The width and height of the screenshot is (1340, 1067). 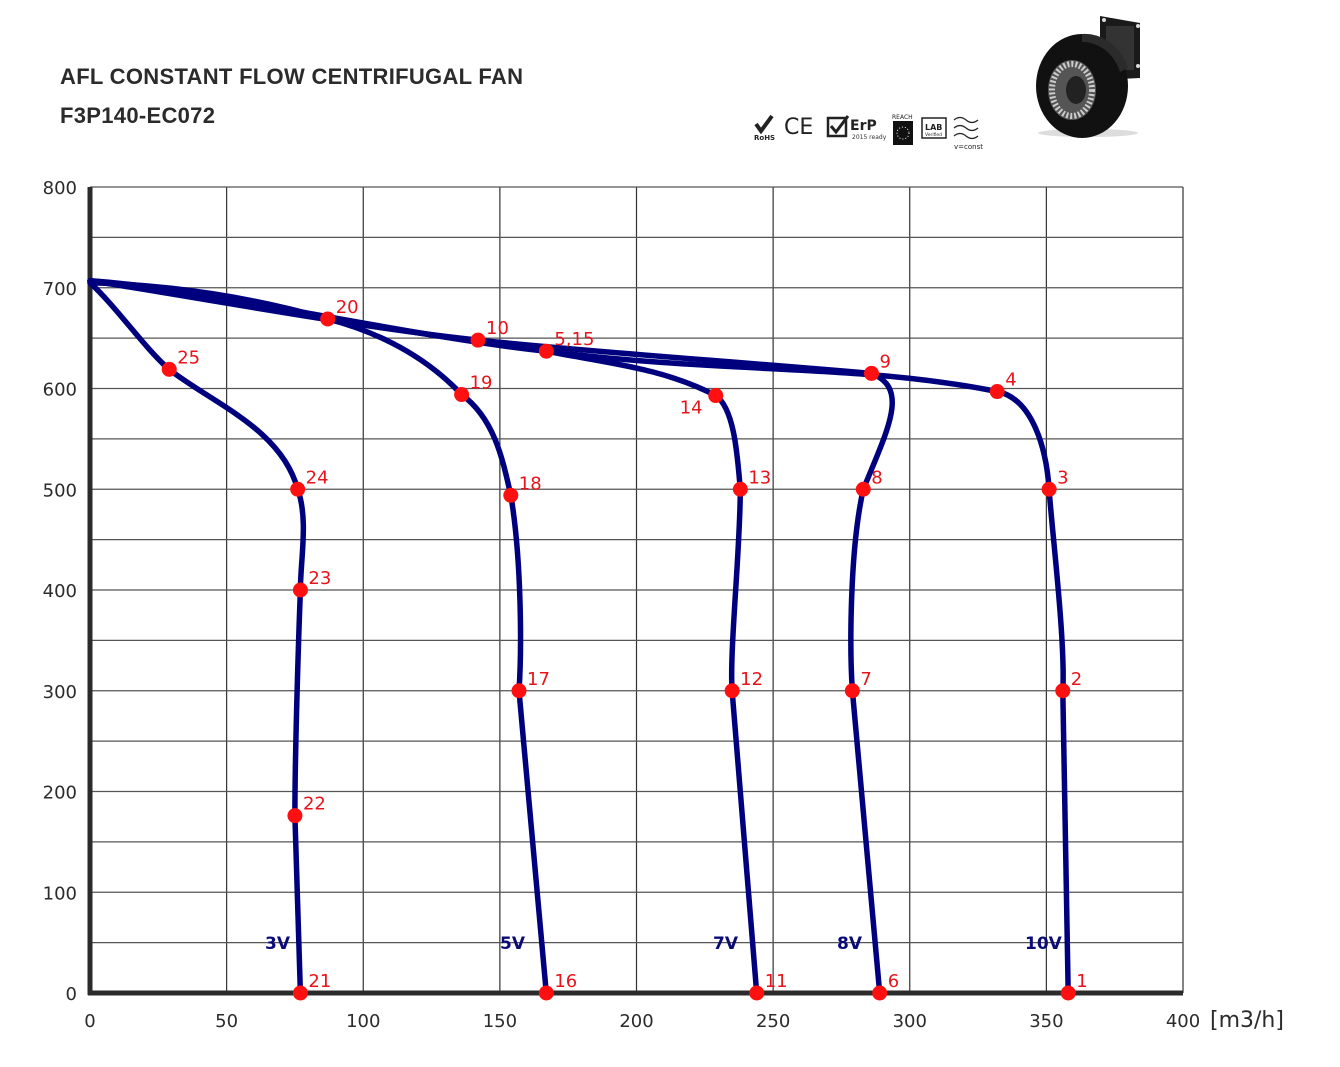 What do you see at coordinates (1247, 1020) in the screenshot?
I see `x-axis-unit: [m3/h]` at bounding box center [1247, 1020].